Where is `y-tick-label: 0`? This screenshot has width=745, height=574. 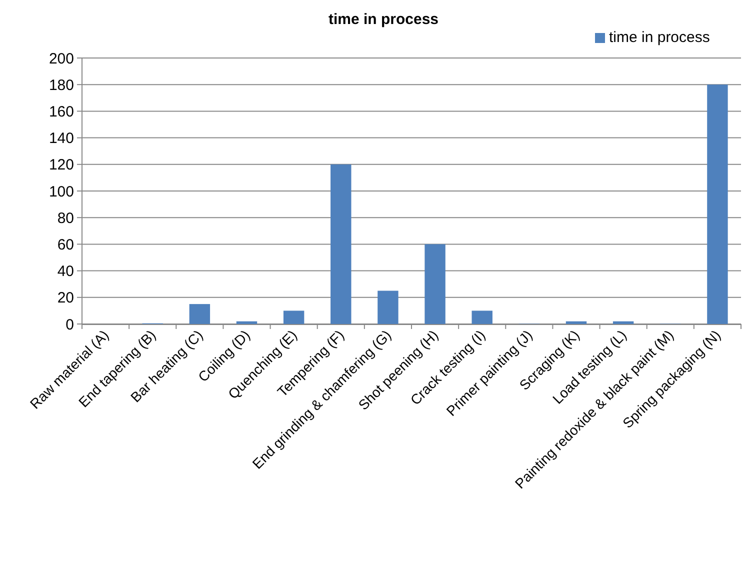 y-tick-label: 0 is located at coordinates (70, 325).